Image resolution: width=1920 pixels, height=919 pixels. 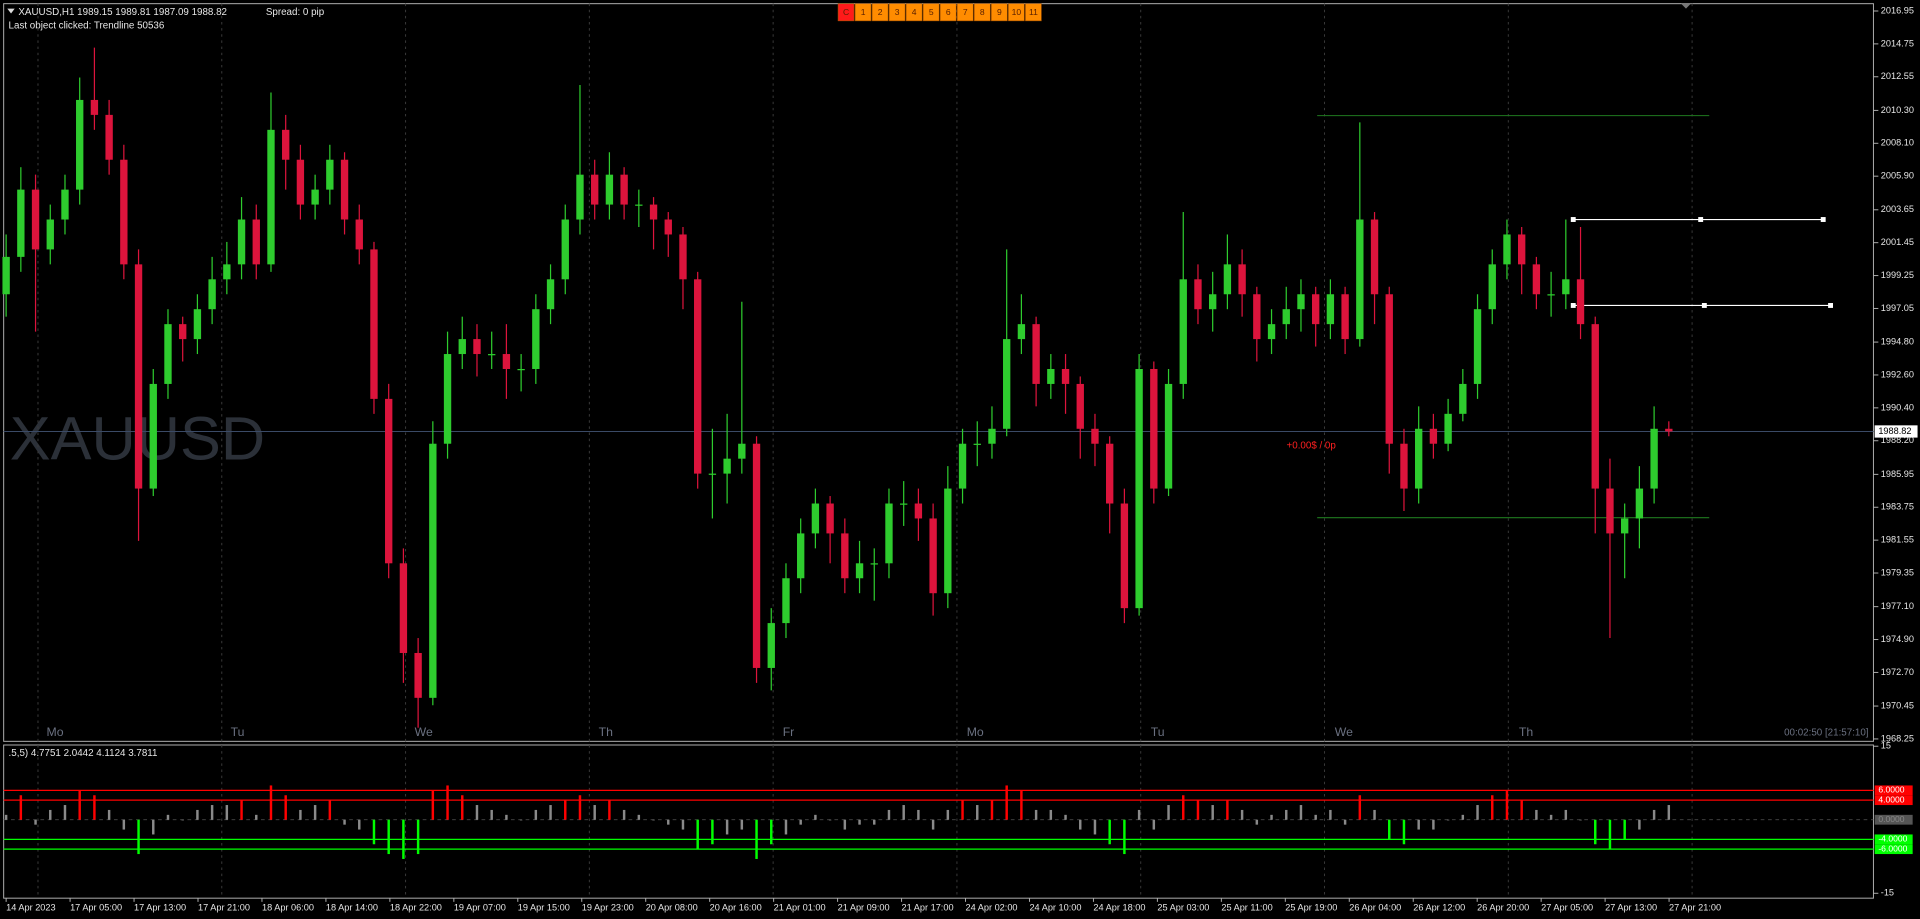 I want to click on time-label: 21 Apr 17:00, so click(x=928, y=907).